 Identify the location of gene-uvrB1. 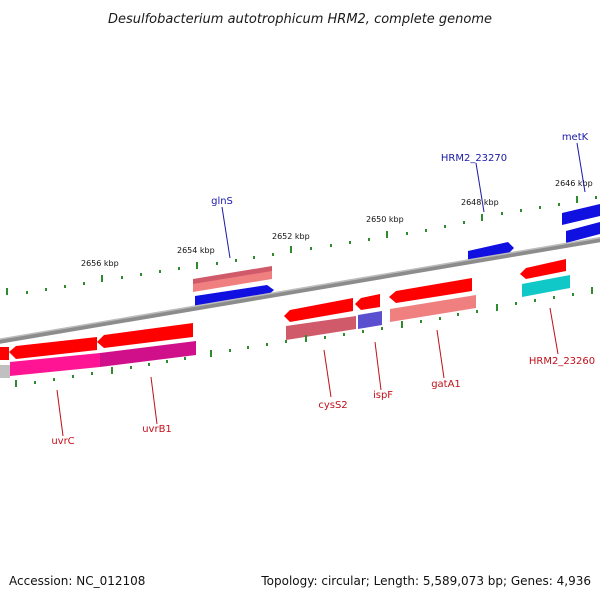
(145, 335).